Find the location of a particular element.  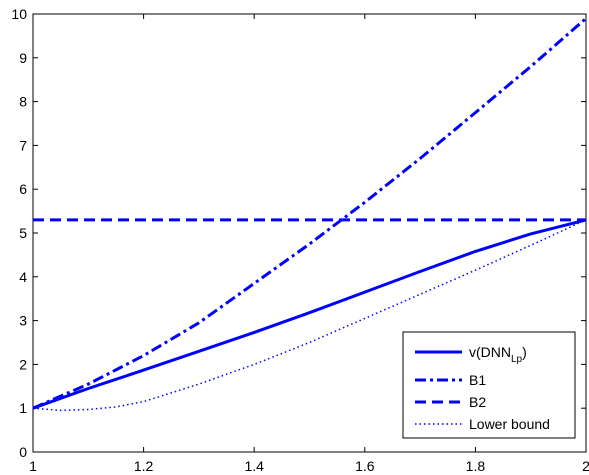

legend-box is located at coordinates (489, 385).